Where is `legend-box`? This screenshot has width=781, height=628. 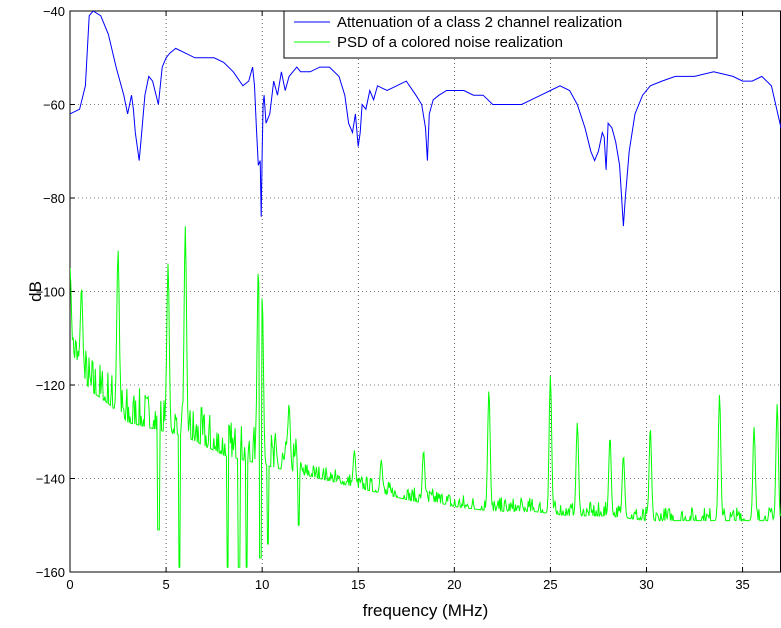
legend-box is located at coordinates (500, 34).